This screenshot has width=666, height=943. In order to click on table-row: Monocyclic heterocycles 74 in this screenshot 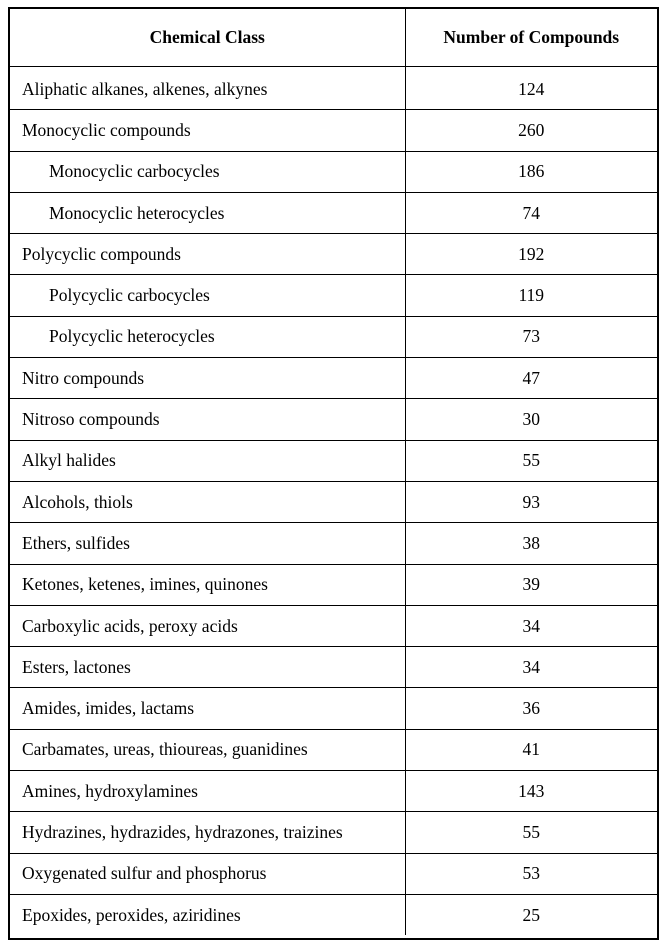, I will do `click(333, 213)`.